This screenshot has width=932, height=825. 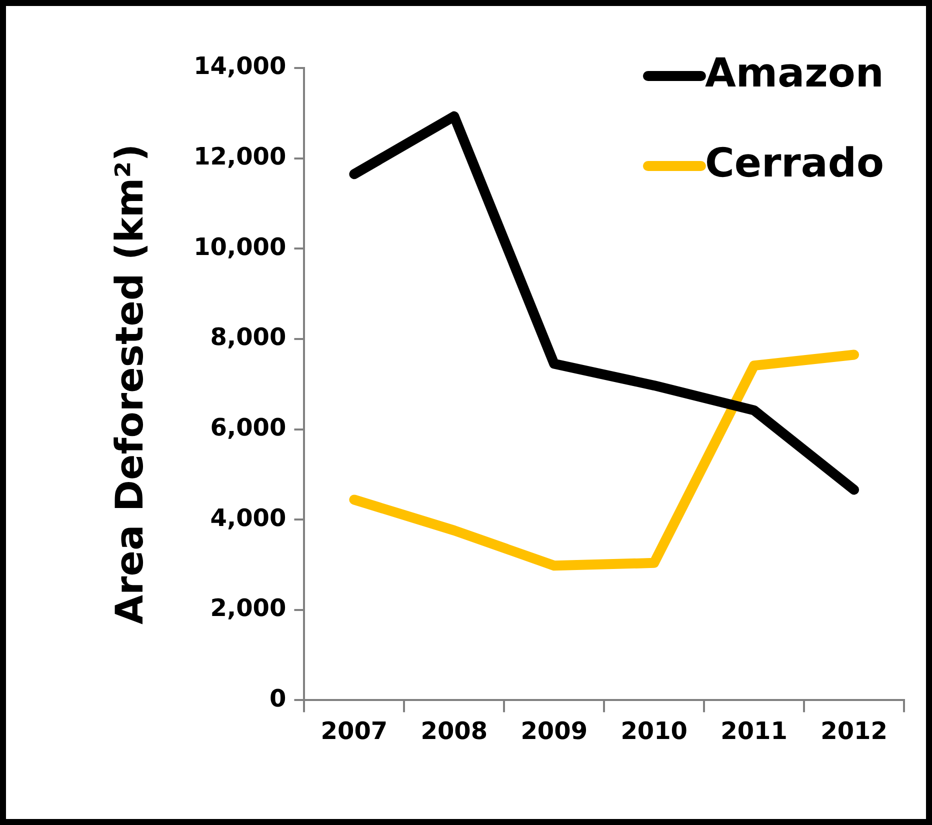 I want to click on y-tick-label: 0, so click(x=278, y=698).